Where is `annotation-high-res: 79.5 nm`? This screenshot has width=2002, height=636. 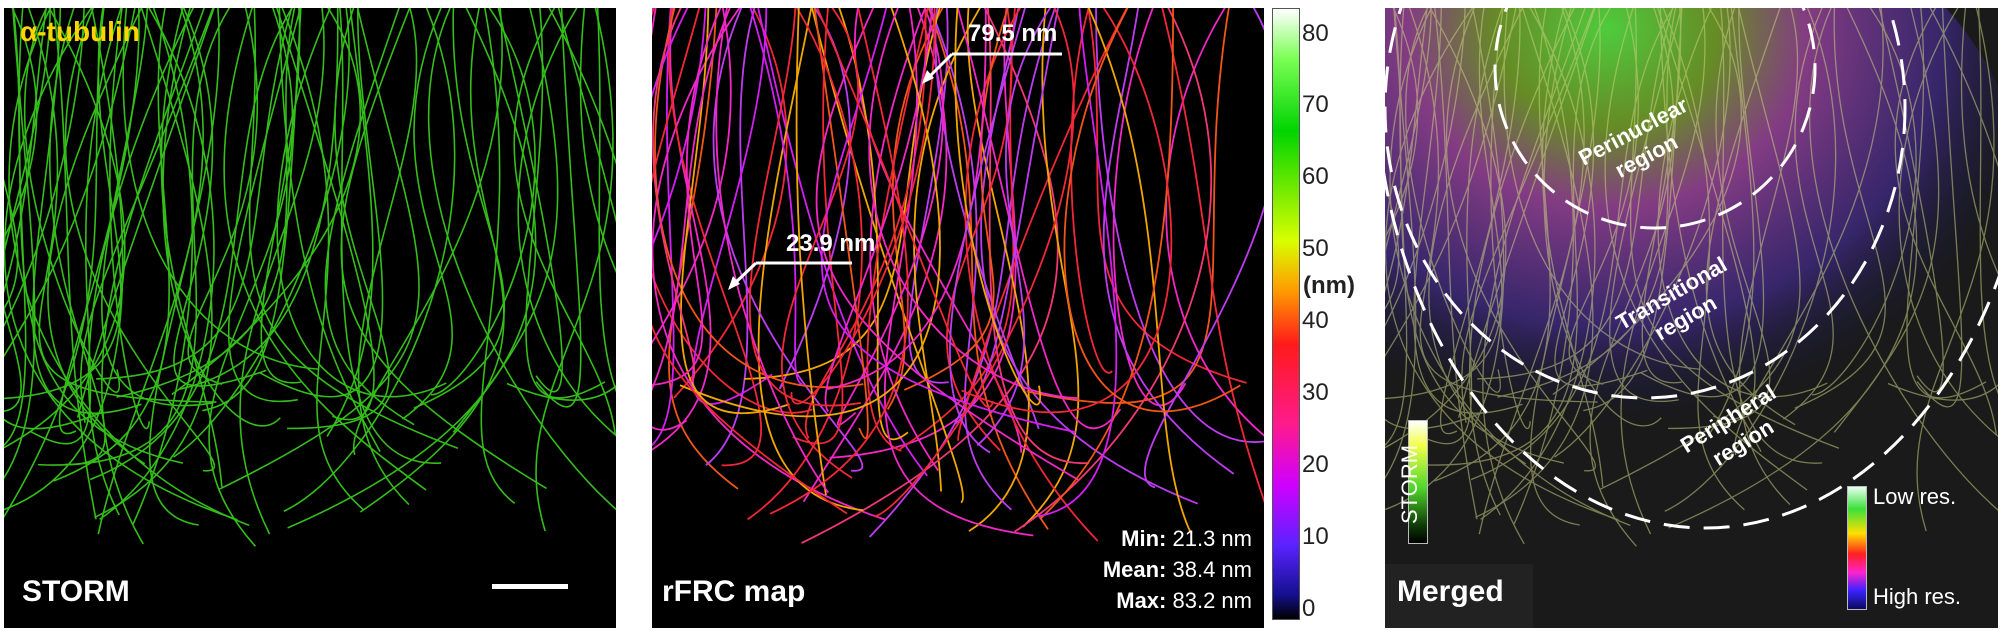 annotation-high-res: 79.5 nm is located at coordinates (1013, 33).